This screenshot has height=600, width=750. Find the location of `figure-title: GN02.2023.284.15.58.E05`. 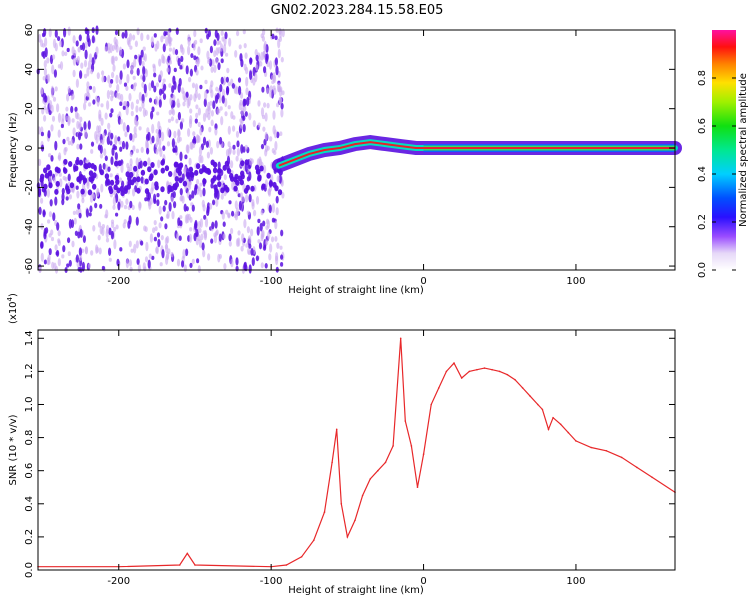

figure-title: GN02.2023.284.15.58.E05 is located at coordinates (357, 10).